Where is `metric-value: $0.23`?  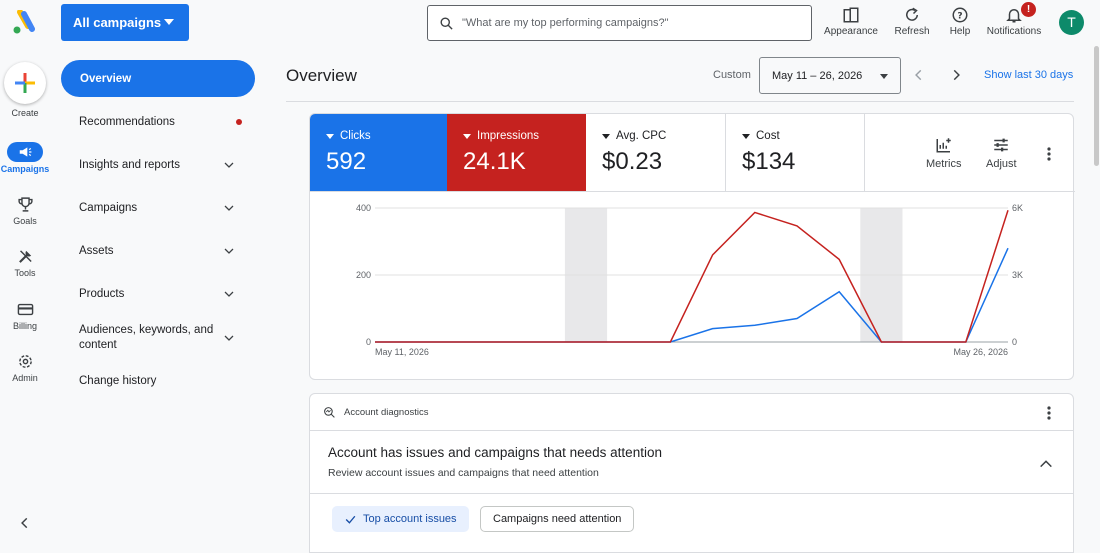
metric-value: $0.23 is located at coordinates (632, 161).